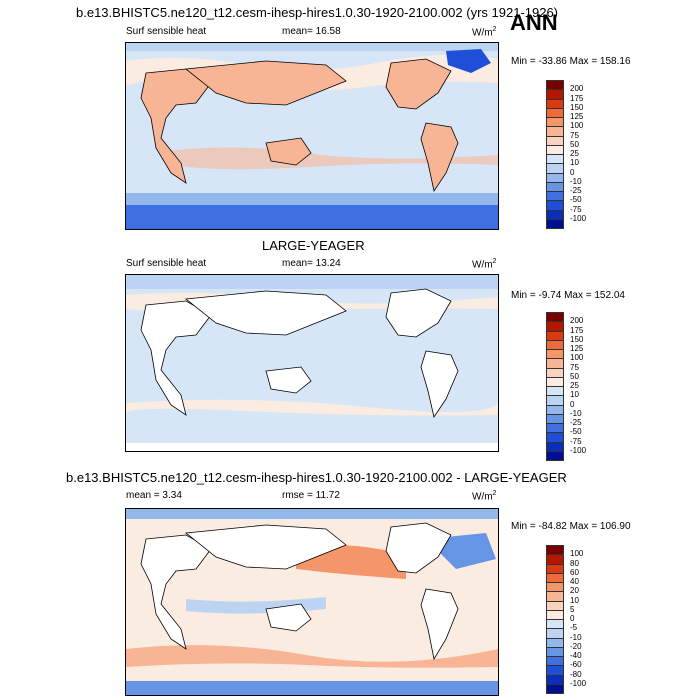 The width and height of the screenshot is (700, 700). What do you see at coordinates (574, 572) in the screenshot?
I see `colorbar-tick-label: 60` at bounding box center [574, 572].